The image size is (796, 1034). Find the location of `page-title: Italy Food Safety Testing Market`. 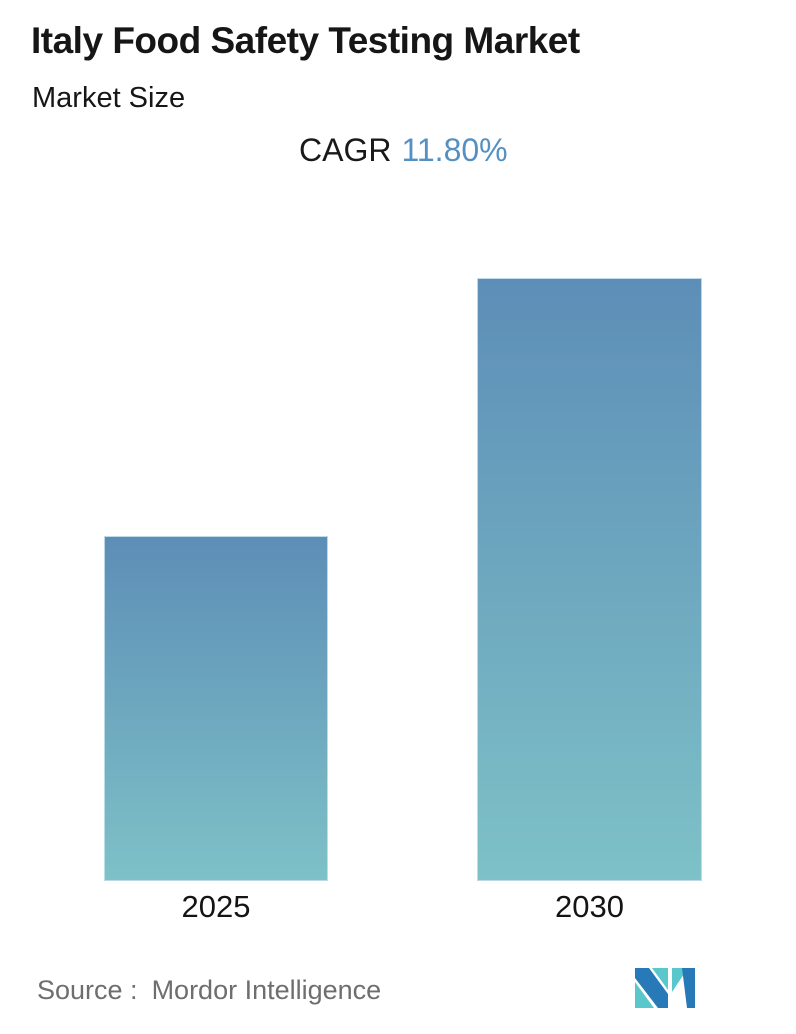

page-title: Italy Food Safety Testing Market is located at coordinates (305, 40).